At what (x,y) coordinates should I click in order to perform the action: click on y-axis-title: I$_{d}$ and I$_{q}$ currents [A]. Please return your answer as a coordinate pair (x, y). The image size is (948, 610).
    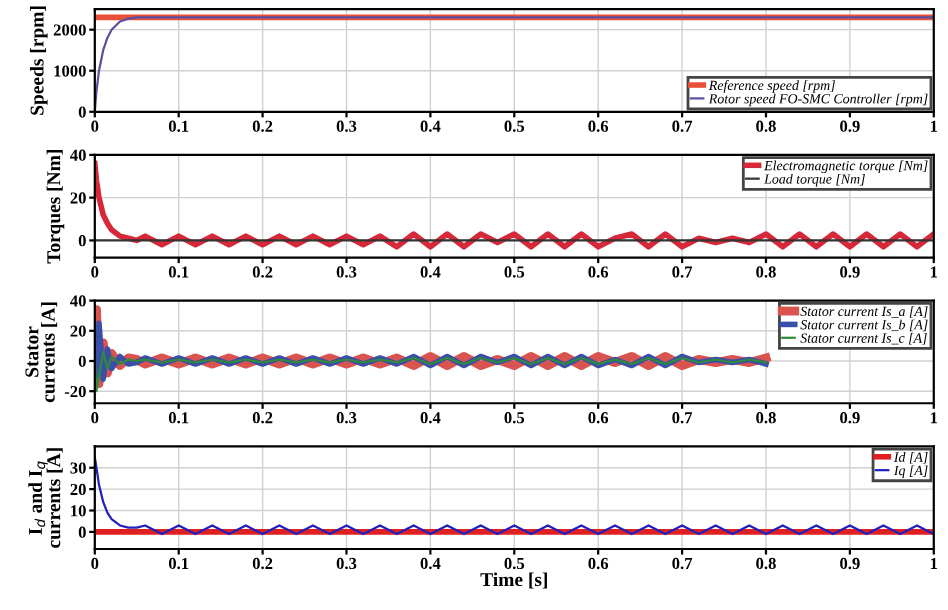
    Looking at the image, I should click on (45, 498).